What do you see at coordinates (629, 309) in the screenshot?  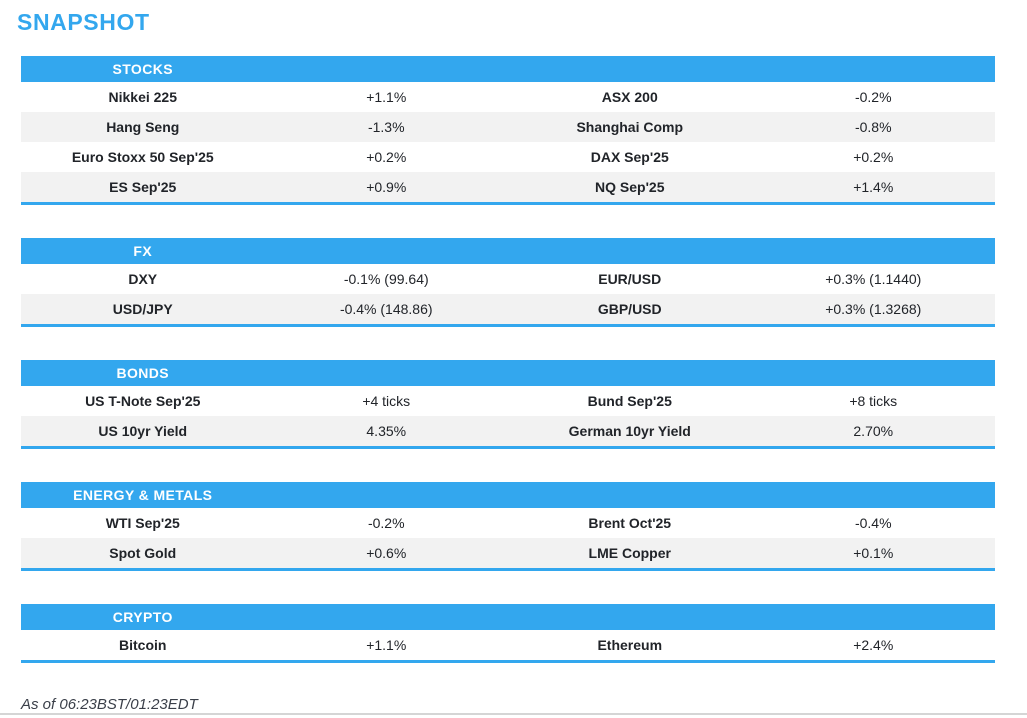 I see `instrument-name: GBP/USD` at bounding box center [629, 309].